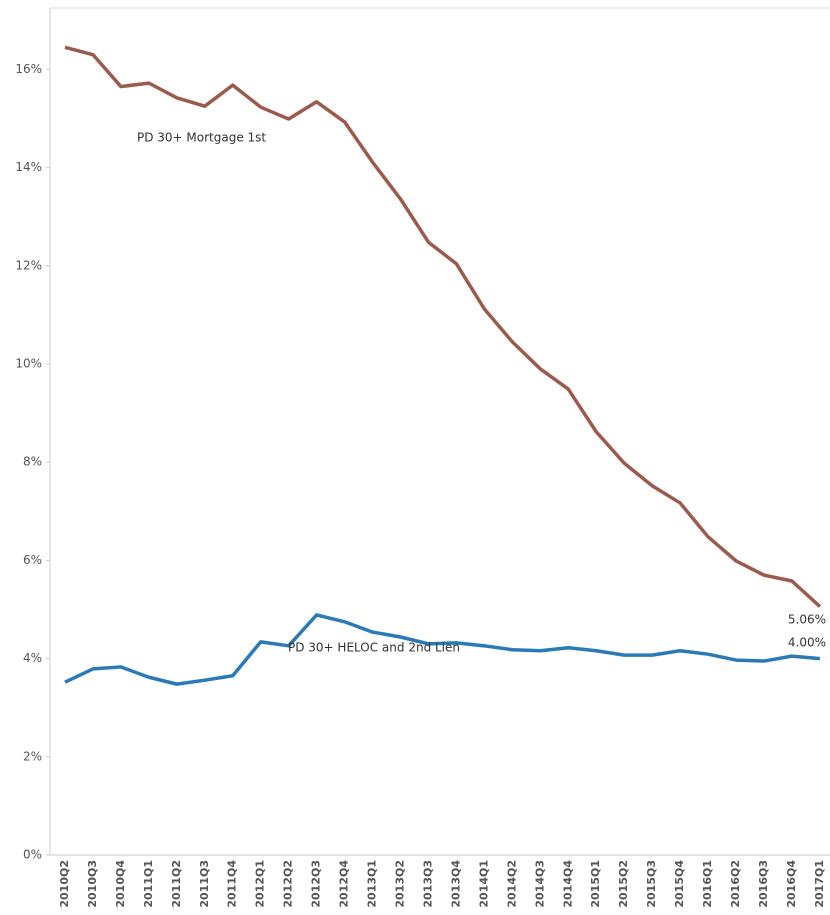  Describe the element at coordinates (28, 69) in the screenshot. I see `y-tick-label: 16%` at that location.